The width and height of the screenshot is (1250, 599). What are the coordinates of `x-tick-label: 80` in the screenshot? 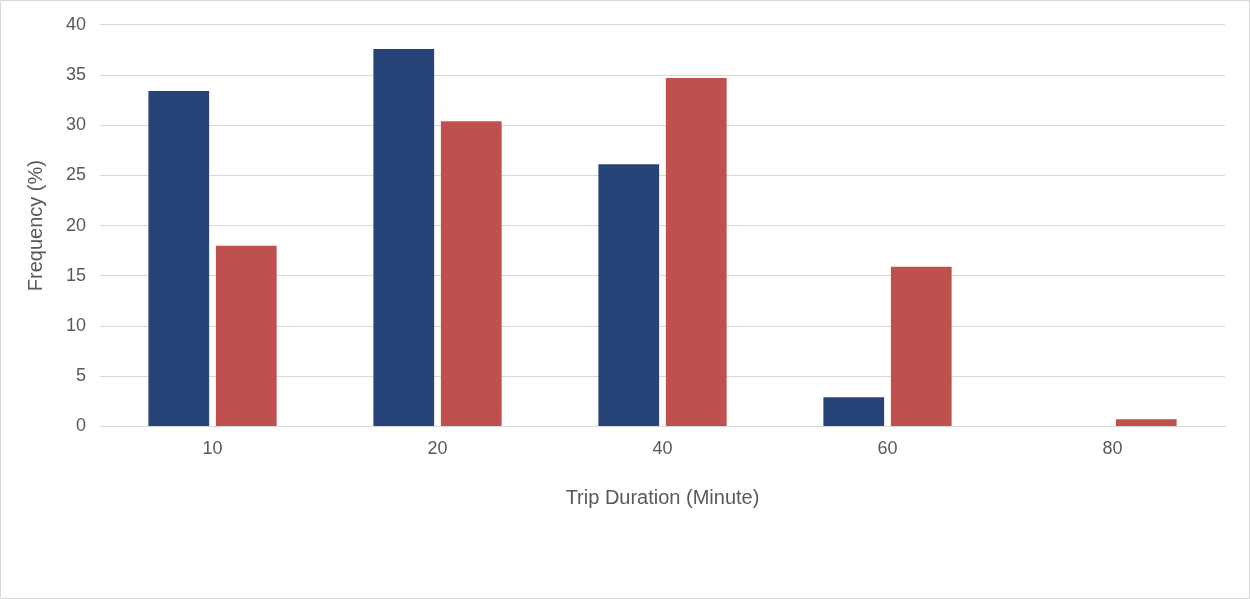 It's located at (1112, 448).